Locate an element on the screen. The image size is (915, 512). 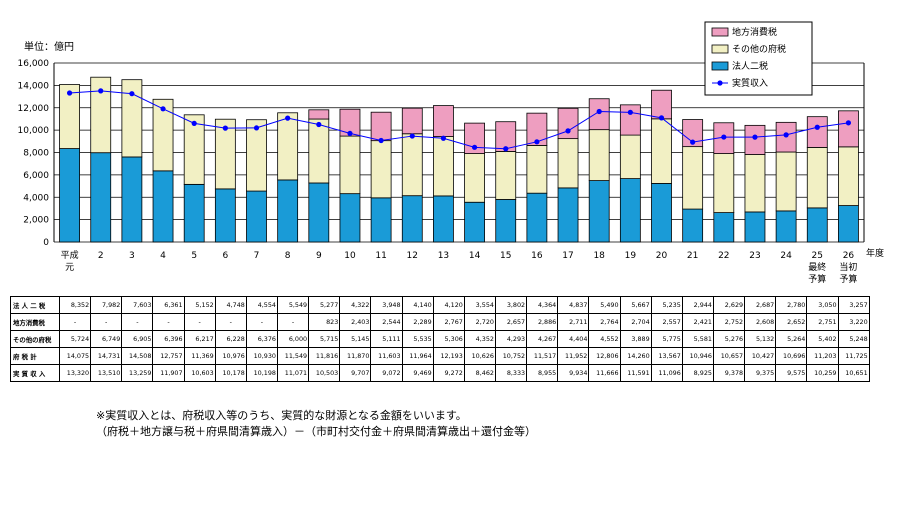
y-tick-label: 2,000 is located at coordinates (36, 221).